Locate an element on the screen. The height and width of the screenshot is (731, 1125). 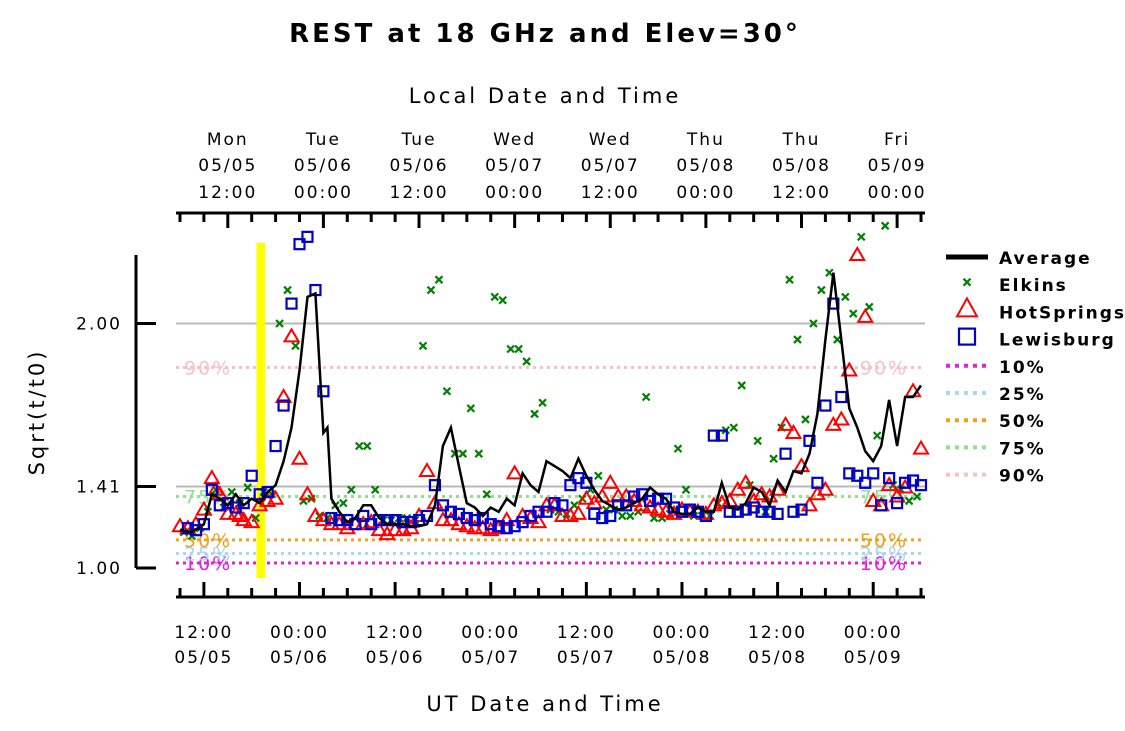
chart-title: REST at 18 GHz and Elev=30° is located at coordinates (545, 34).